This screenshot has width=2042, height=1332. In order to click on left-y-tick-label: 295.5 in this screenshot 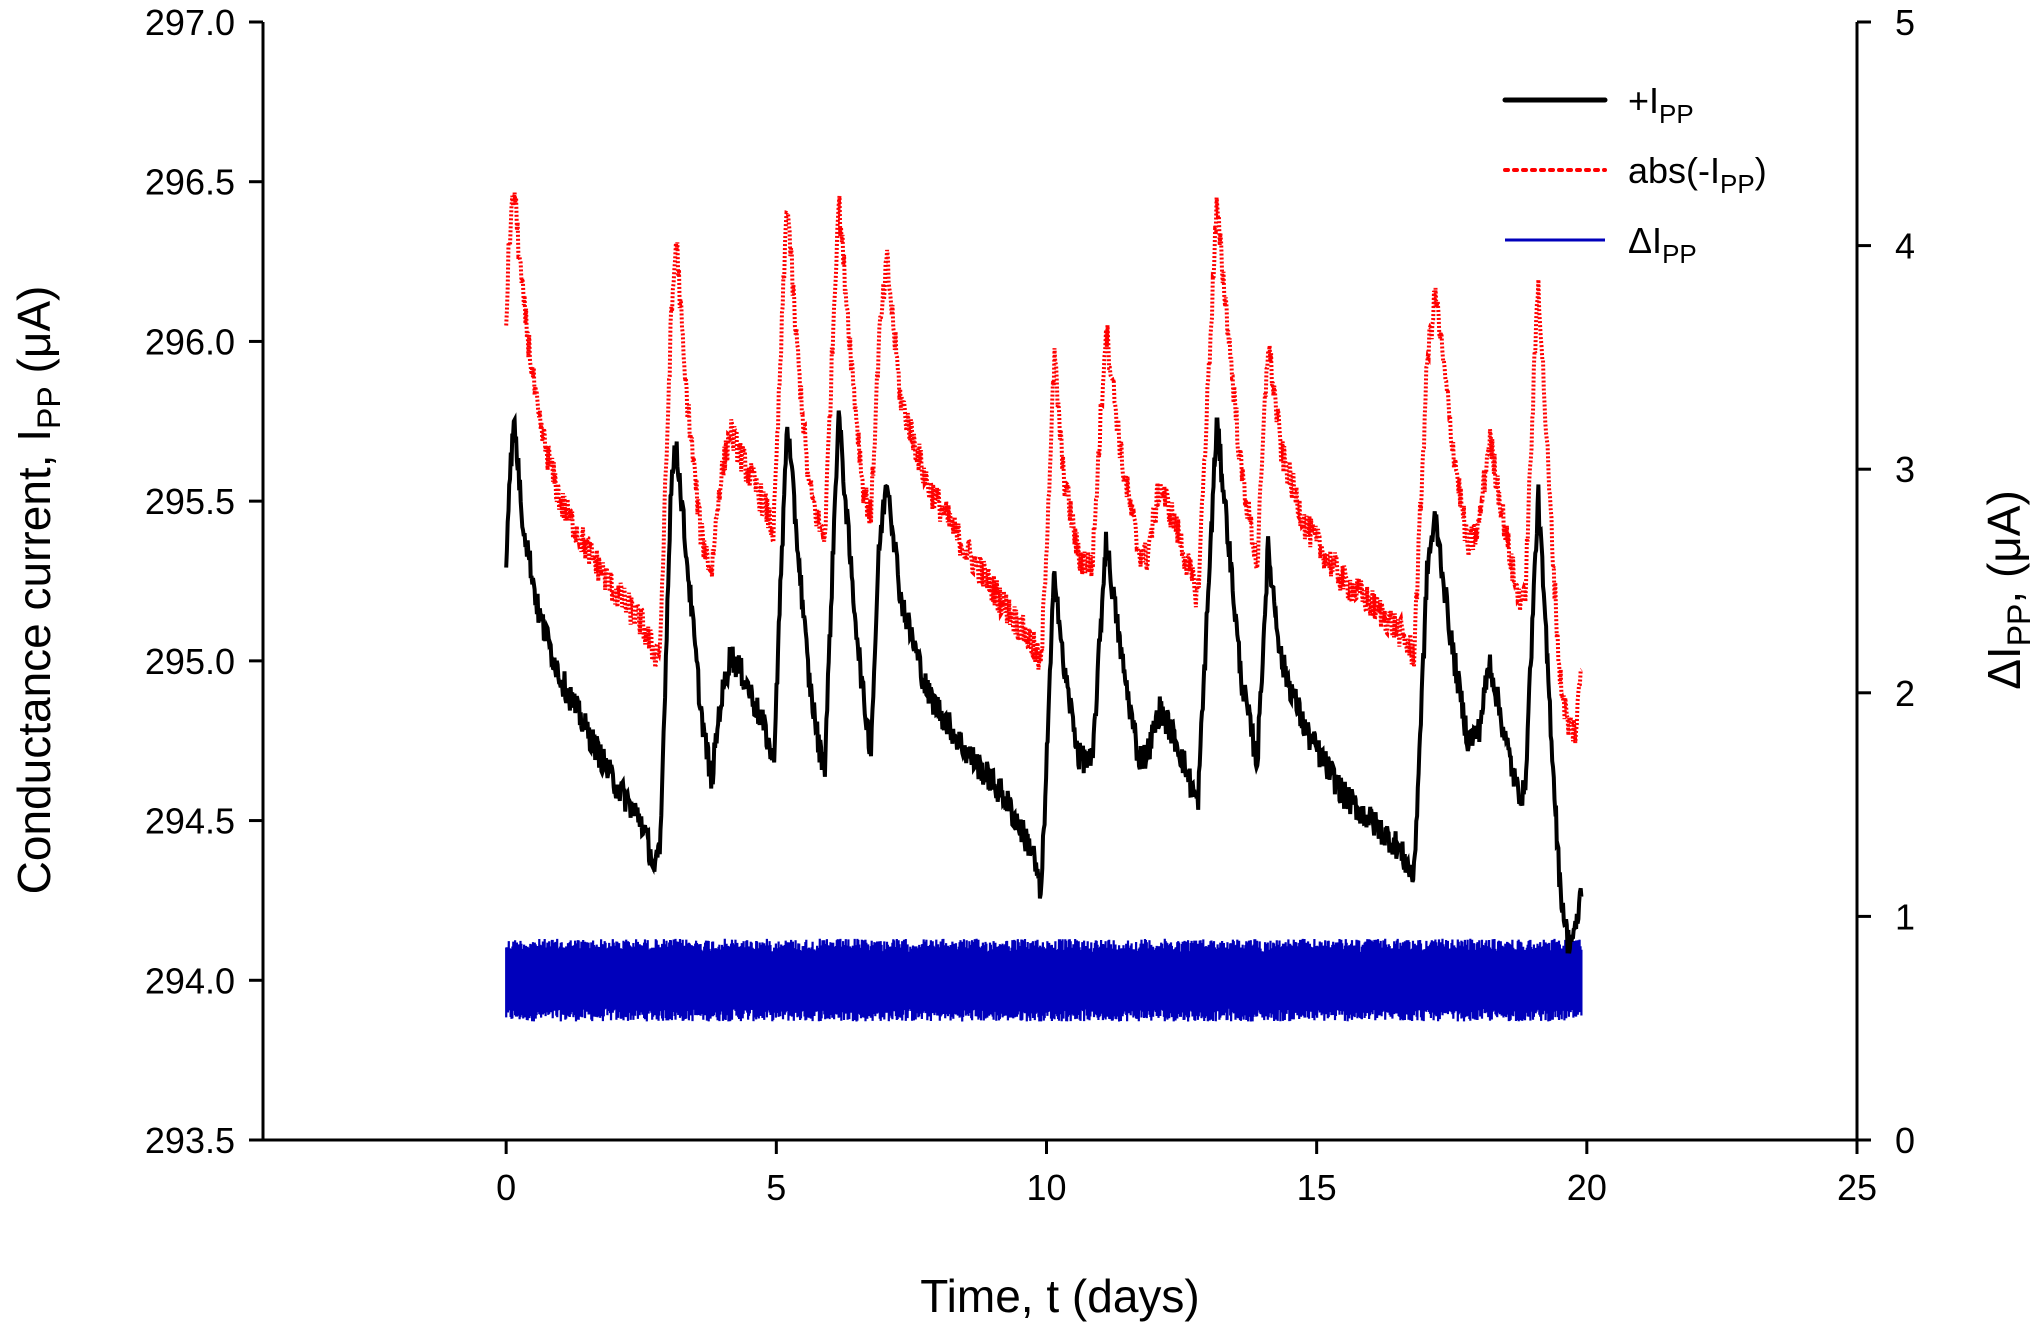, I will do `click(190, 501)`.